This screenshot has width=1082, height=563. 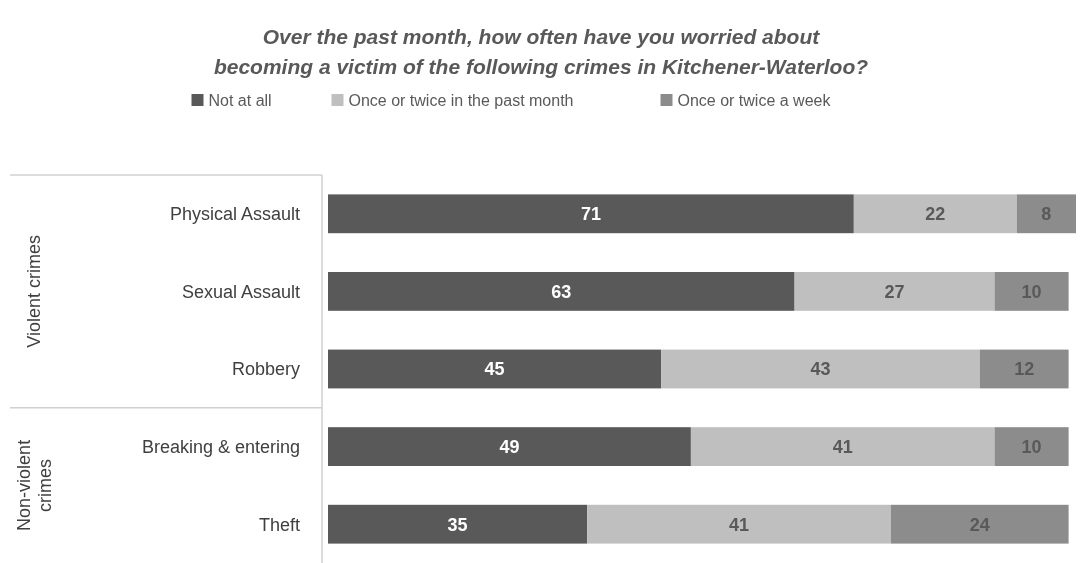 I want to click on data-label: 27, so click(x=894, y=291).